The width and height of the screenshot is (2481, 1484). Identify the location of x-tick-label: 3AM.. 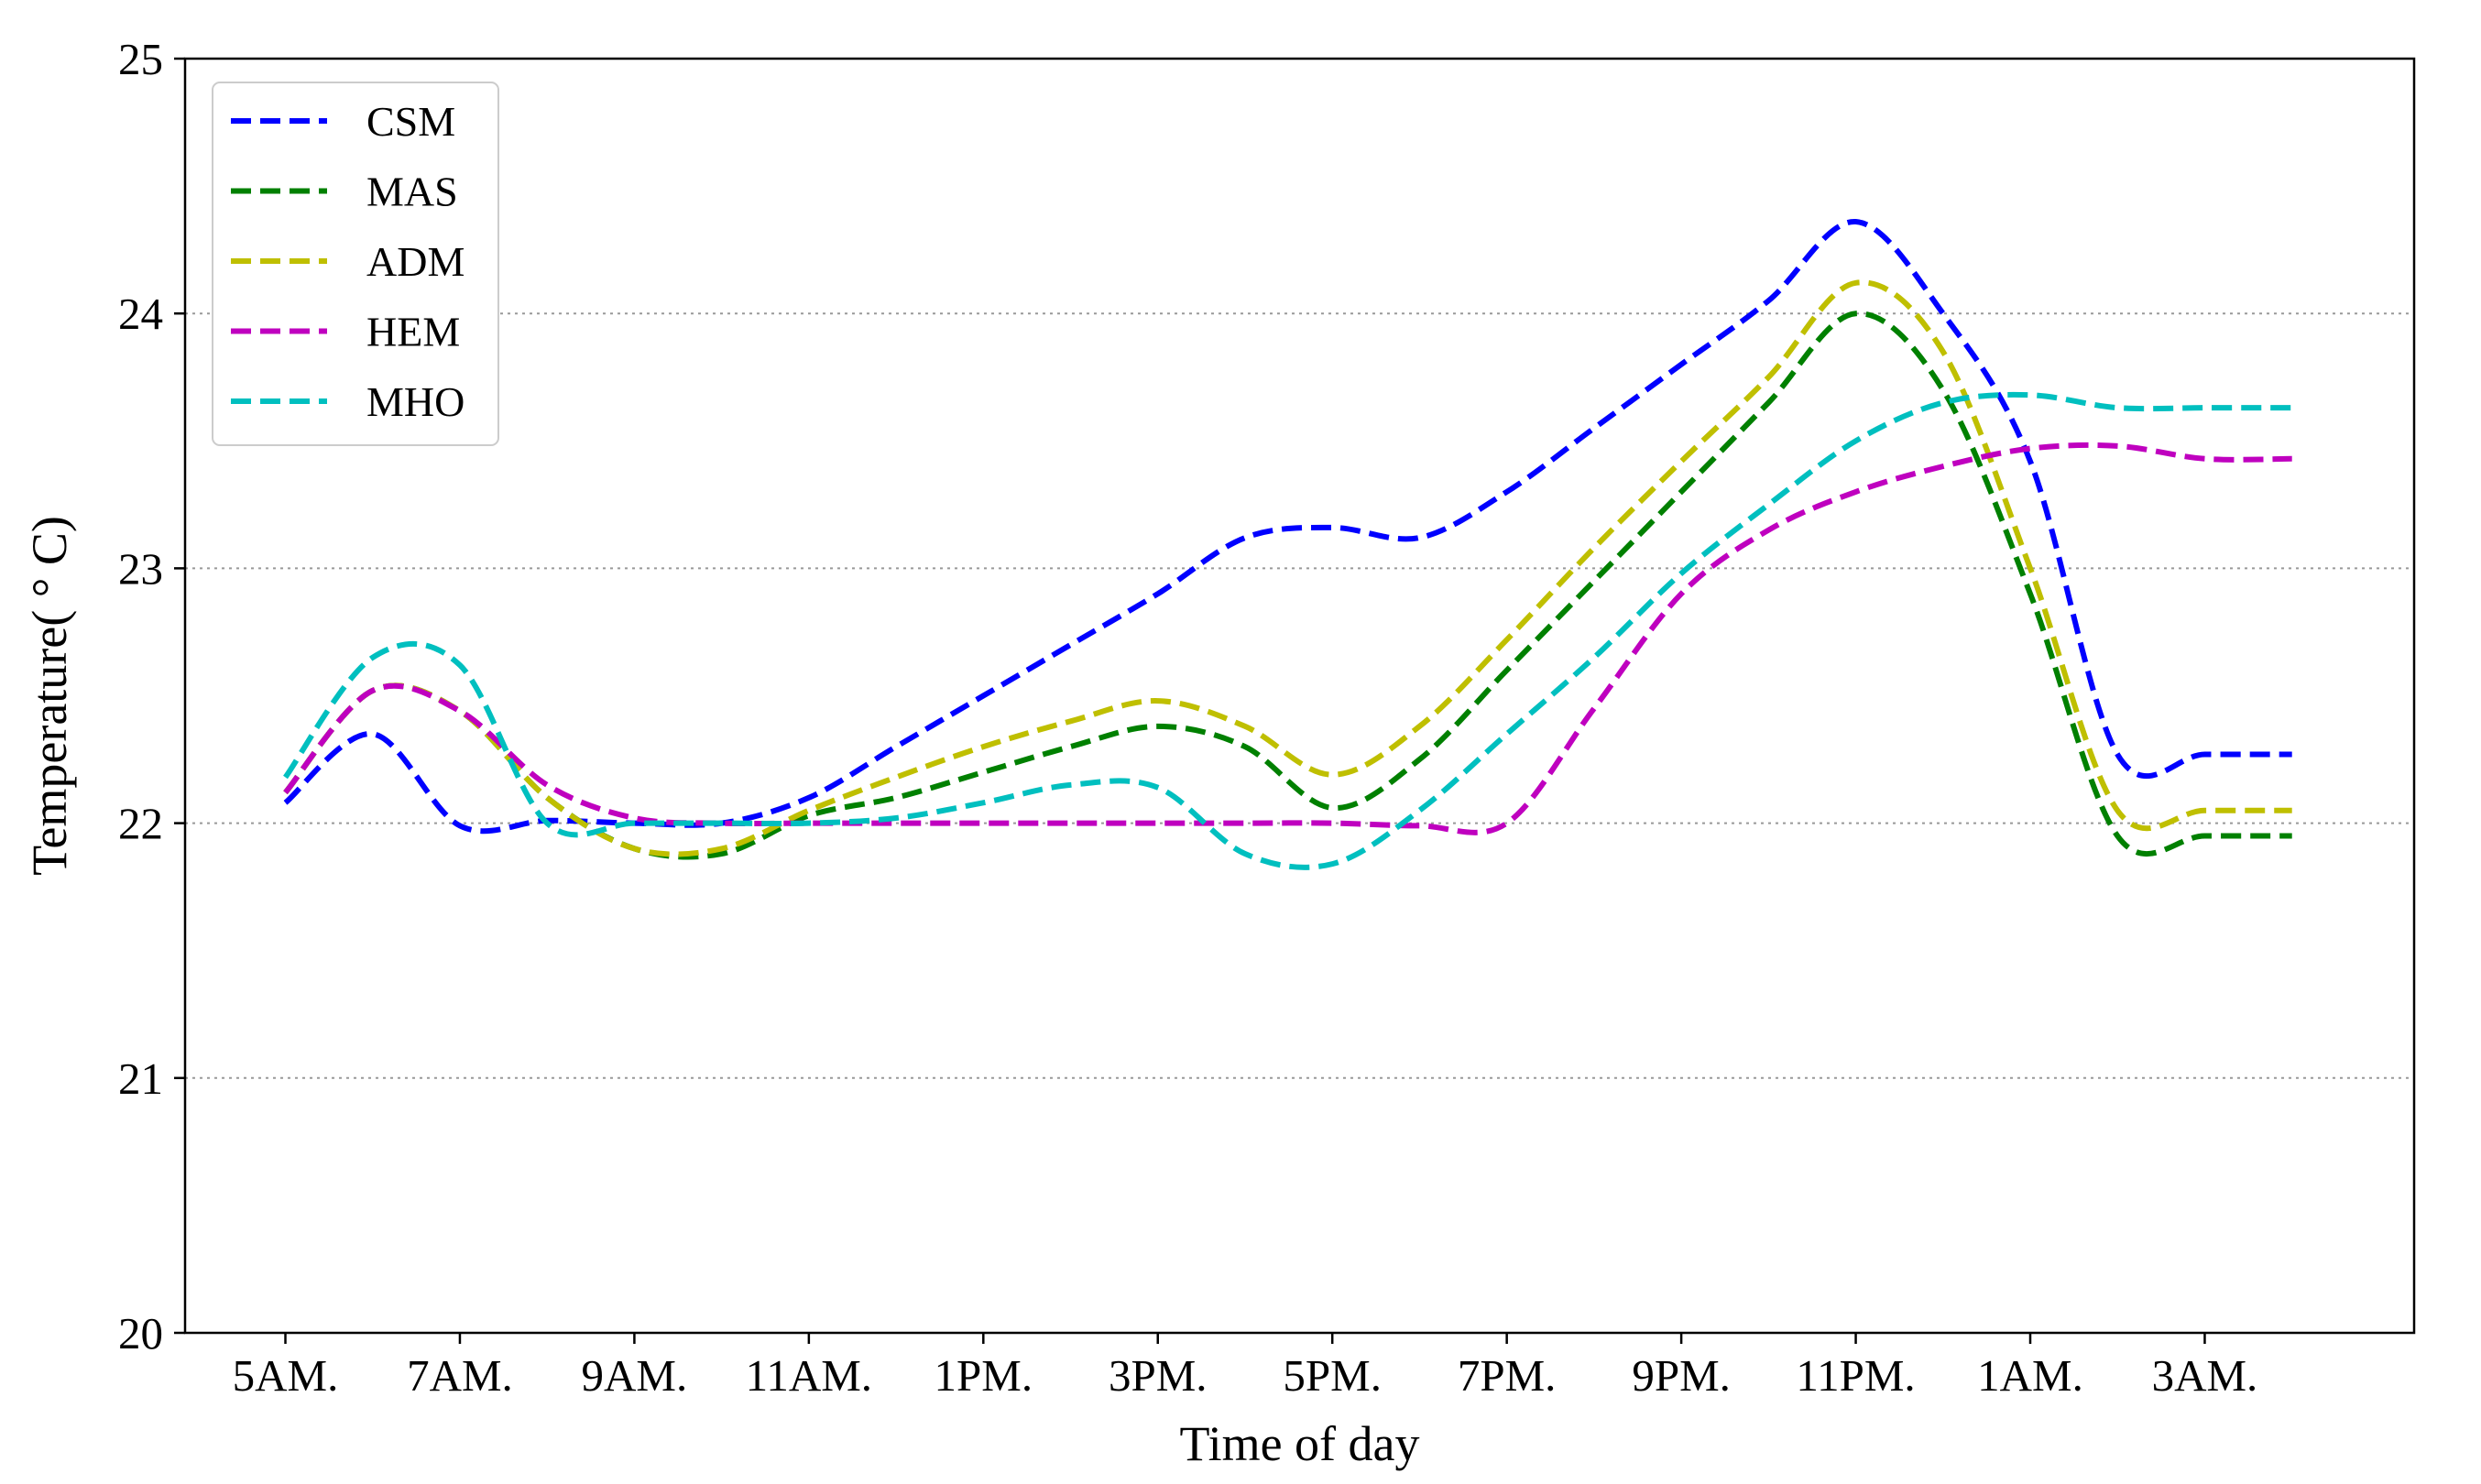
(2205, 1376).